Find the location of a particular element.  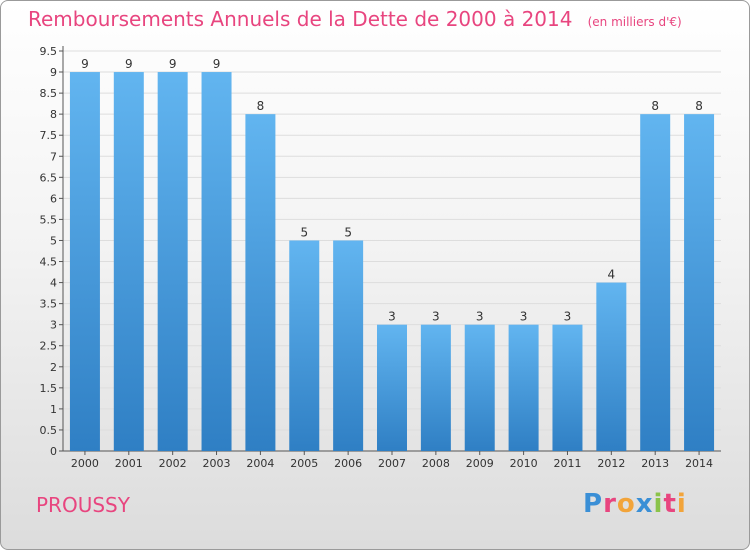

y-tick-label: 7.5 is located at coordinates (49, 135).